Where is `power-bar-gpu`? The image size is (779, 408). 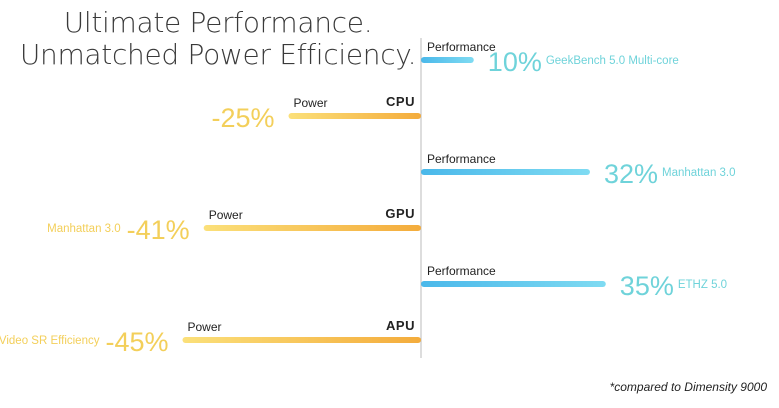
power-bar-gpu is located at coordinates (312, 228).